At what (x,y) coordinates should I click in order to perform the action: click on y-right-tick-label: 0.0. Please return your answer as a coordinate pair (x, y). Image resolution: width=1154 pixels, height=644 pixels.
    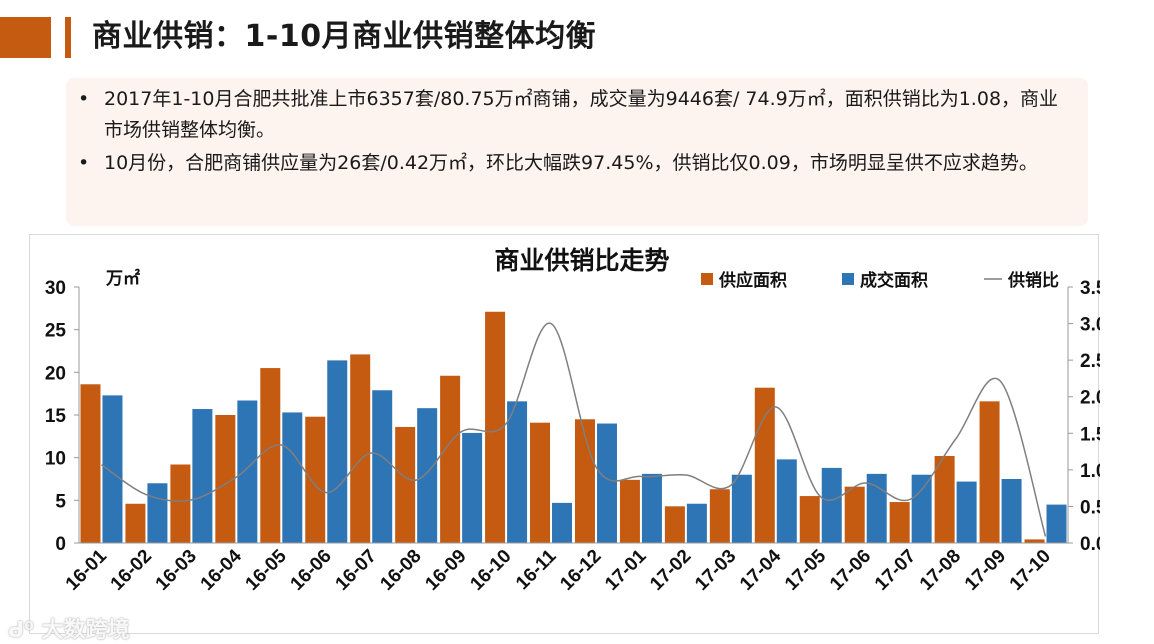
    Looking at the image, I should click on (1090, 544).